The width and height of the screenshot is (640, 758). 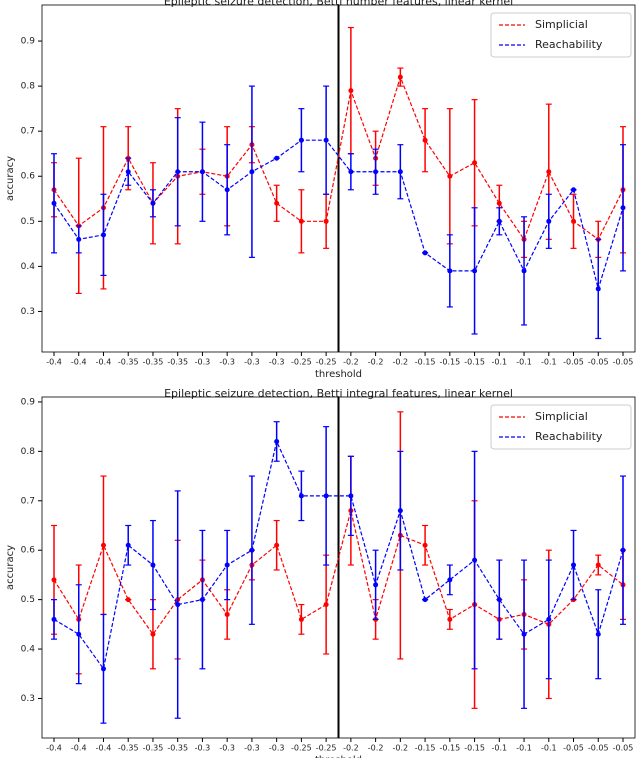 I want to click on y-tick-label: 0.8, so click(x=28, y=452).